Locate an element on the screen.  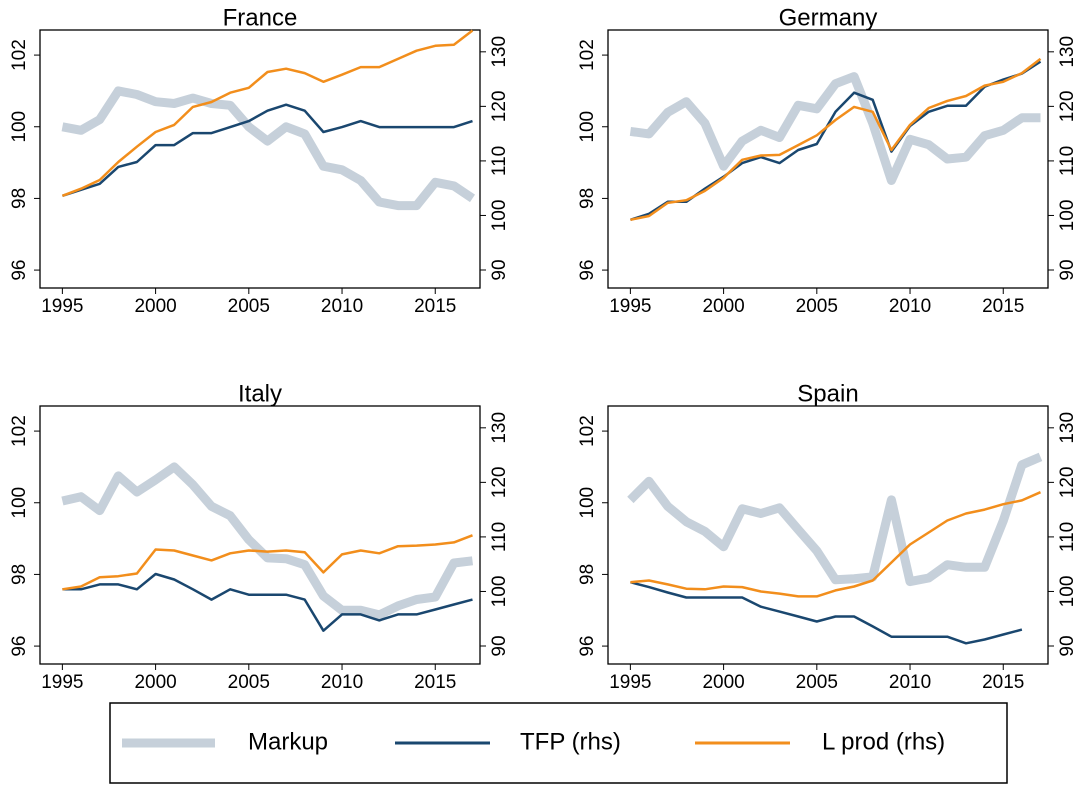
legend-box is located at coordinates (558, 743).